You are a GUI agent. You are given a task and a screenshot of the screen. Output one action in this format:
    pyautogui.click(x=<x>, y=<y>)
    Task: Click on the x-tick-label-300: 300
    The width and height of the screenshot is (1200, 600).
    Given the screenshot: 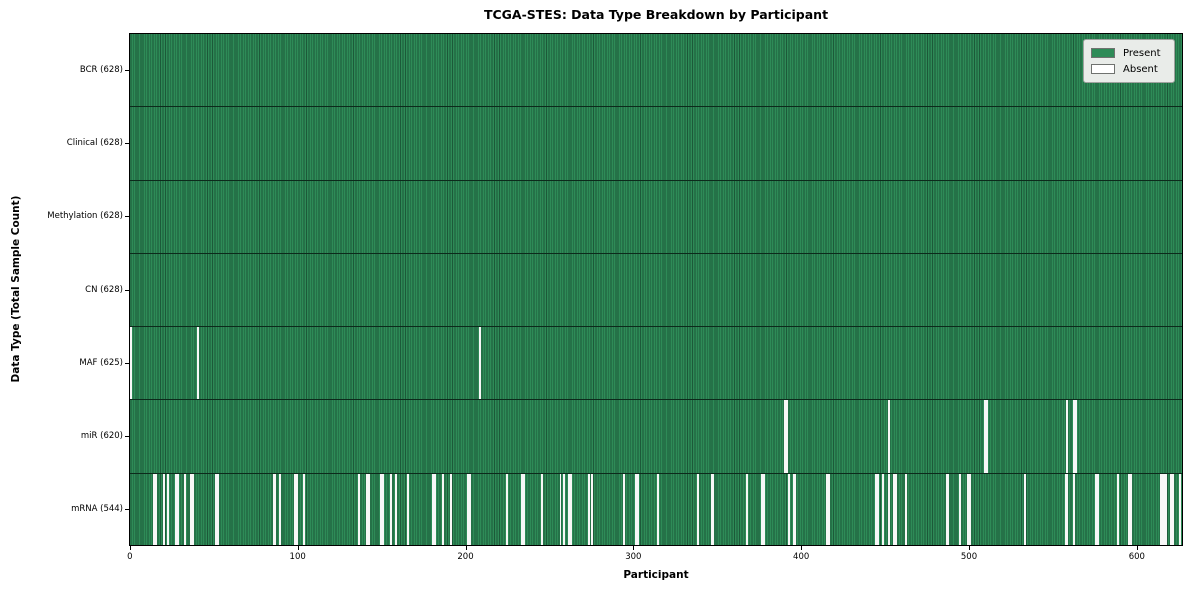 What is the action you would take?
    pyautogui.click(x=633, y=557)
    